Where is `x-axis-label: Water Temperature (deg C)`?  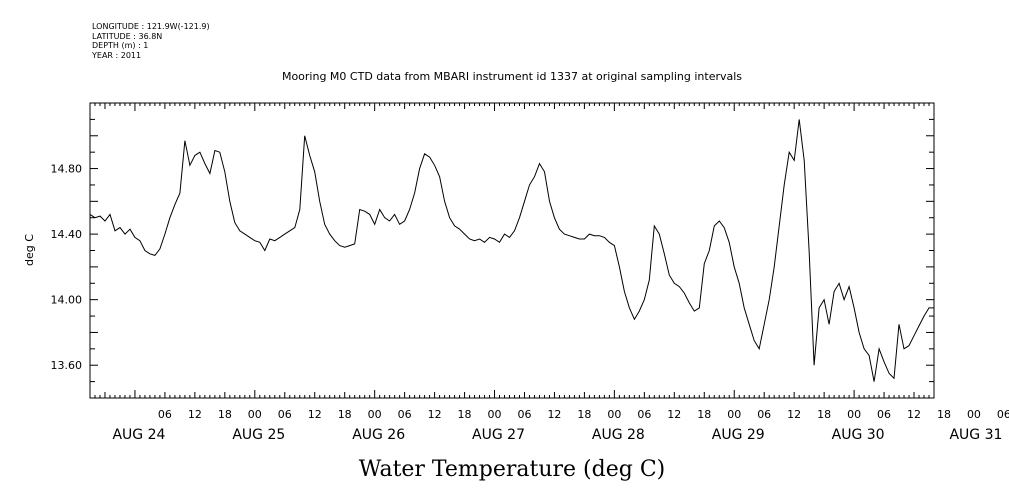
x-axis-label: Water Temperature (deg C) is located at coordinates (512, 469).